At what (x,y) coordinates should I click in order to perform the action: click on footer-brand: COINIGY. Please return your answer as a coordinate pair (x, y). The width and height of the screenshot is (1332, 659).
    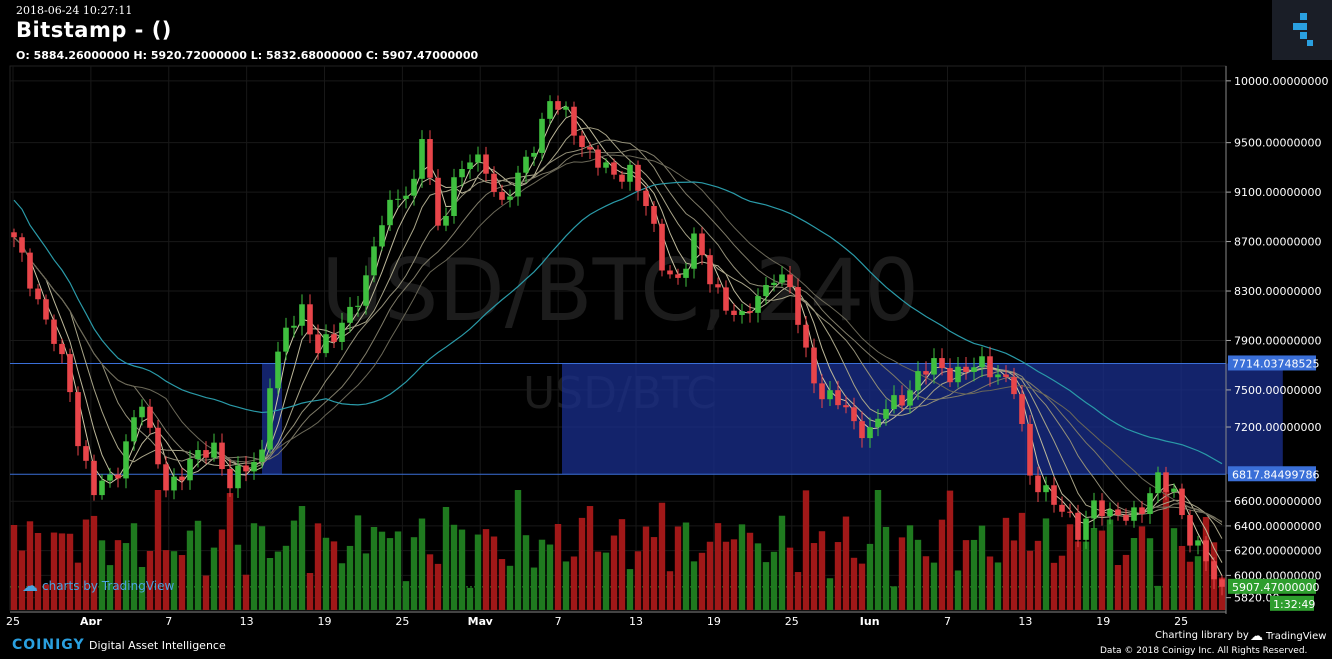
    Looking at the image, I should click on (48, 645).